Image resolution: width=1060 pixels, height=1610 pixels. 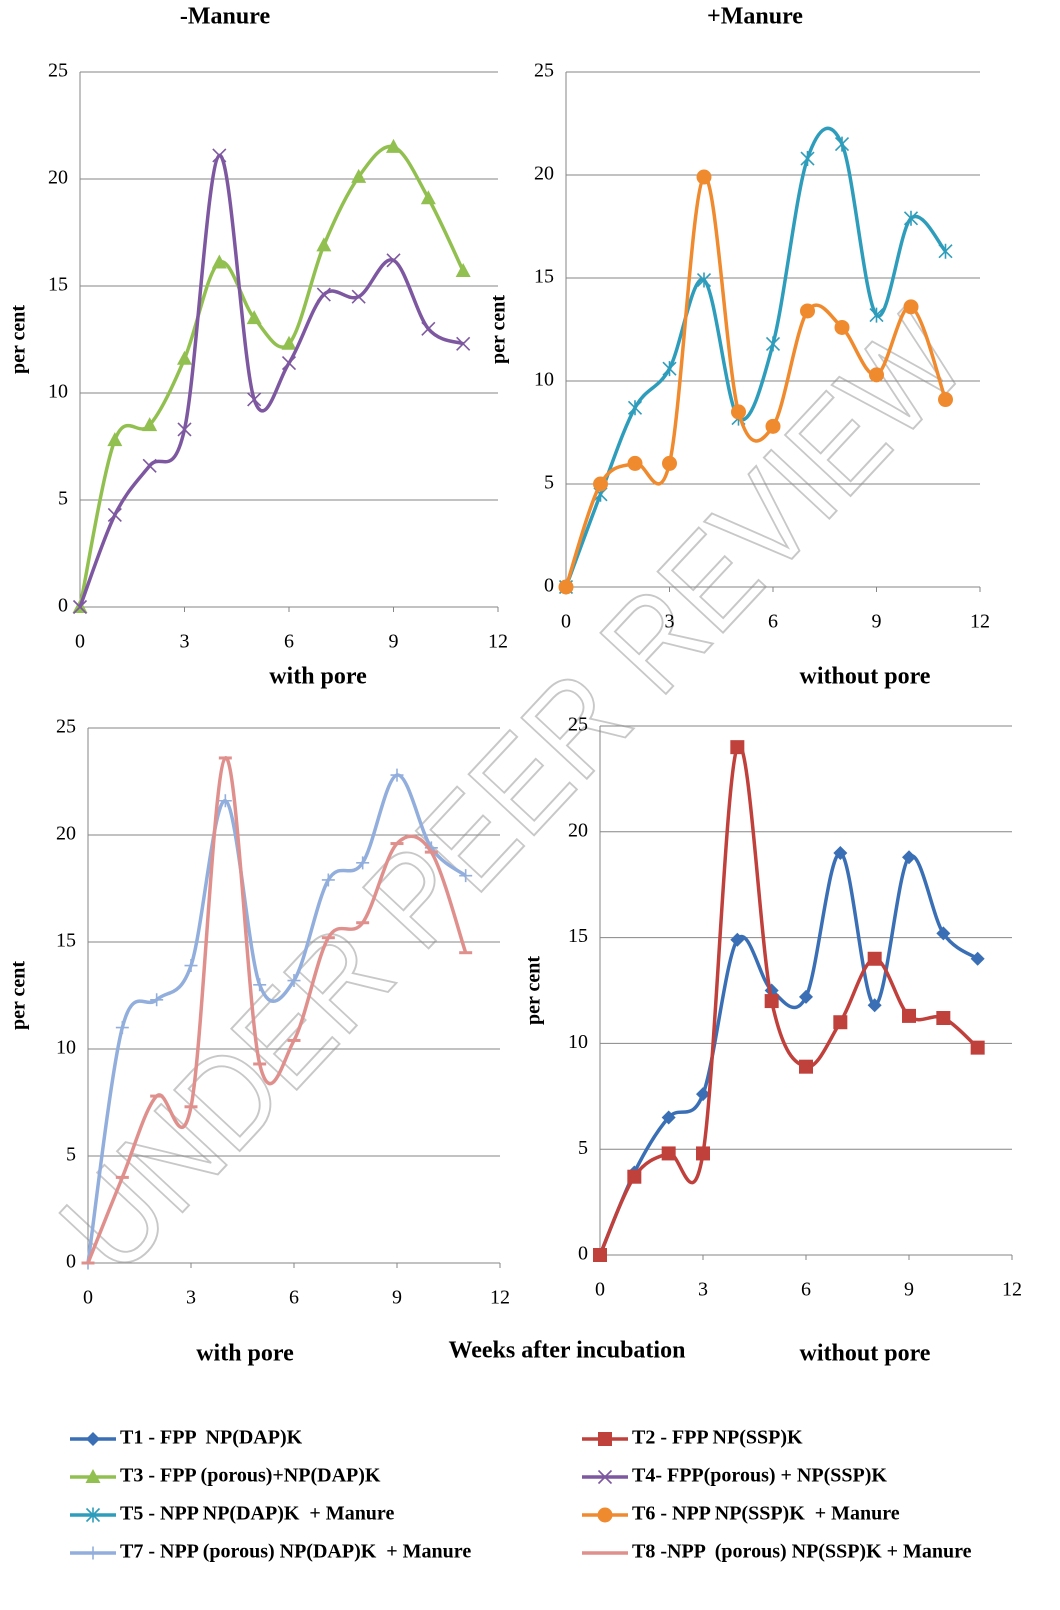 What do you see at coordinates (802, 1552) in the screenshot?
I see `legend-label: T8 -NPP (porous) NP(SSP)K + Manure` at bounding box center [802, 1552].